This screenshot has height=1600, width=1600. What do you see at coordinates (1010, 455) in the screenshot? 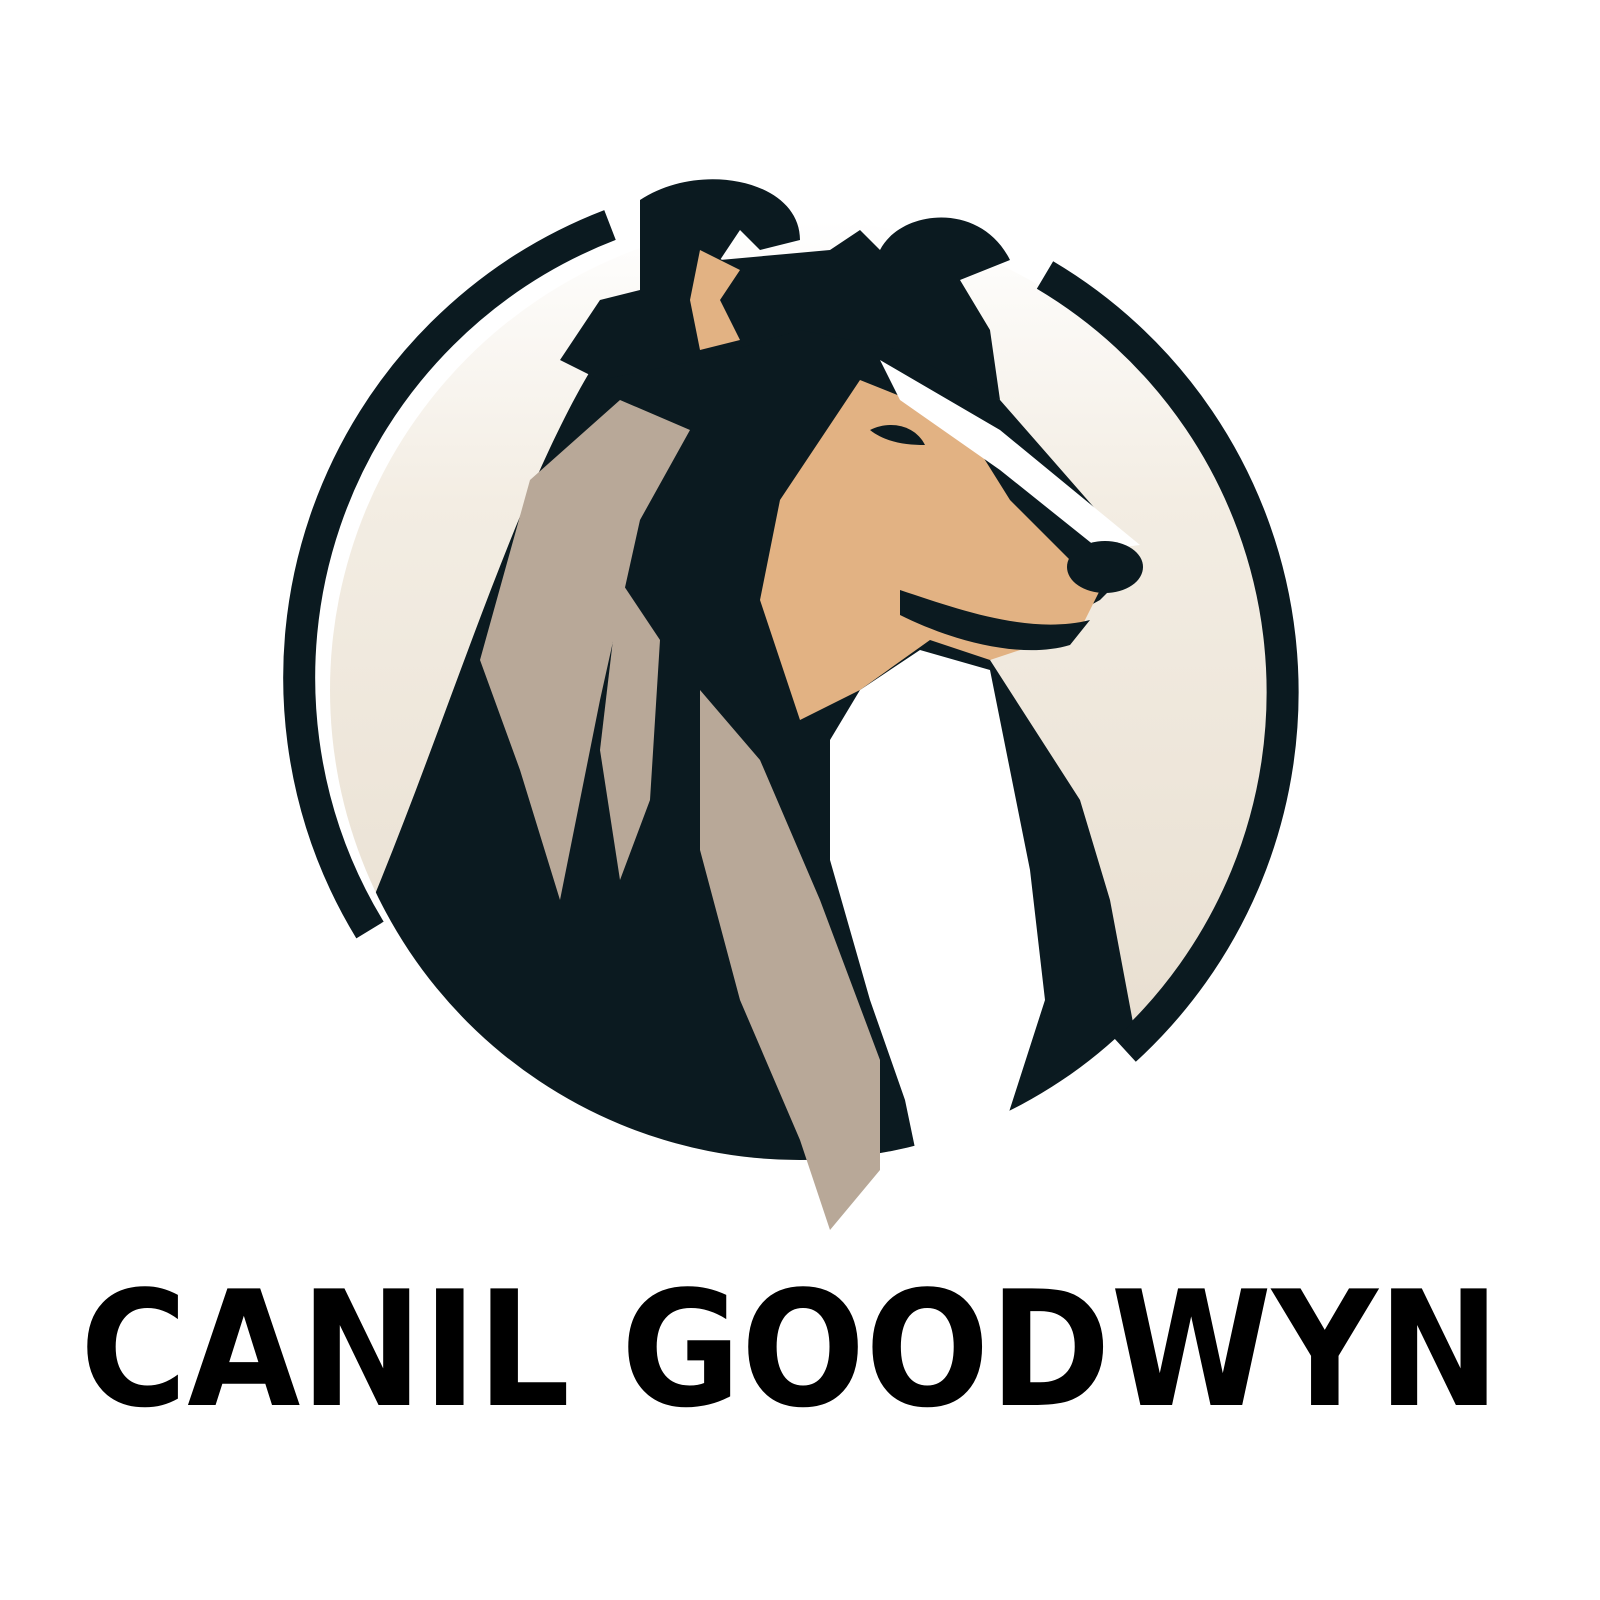
I see `muzzle-stripe` at bounding box center [1010, 455].